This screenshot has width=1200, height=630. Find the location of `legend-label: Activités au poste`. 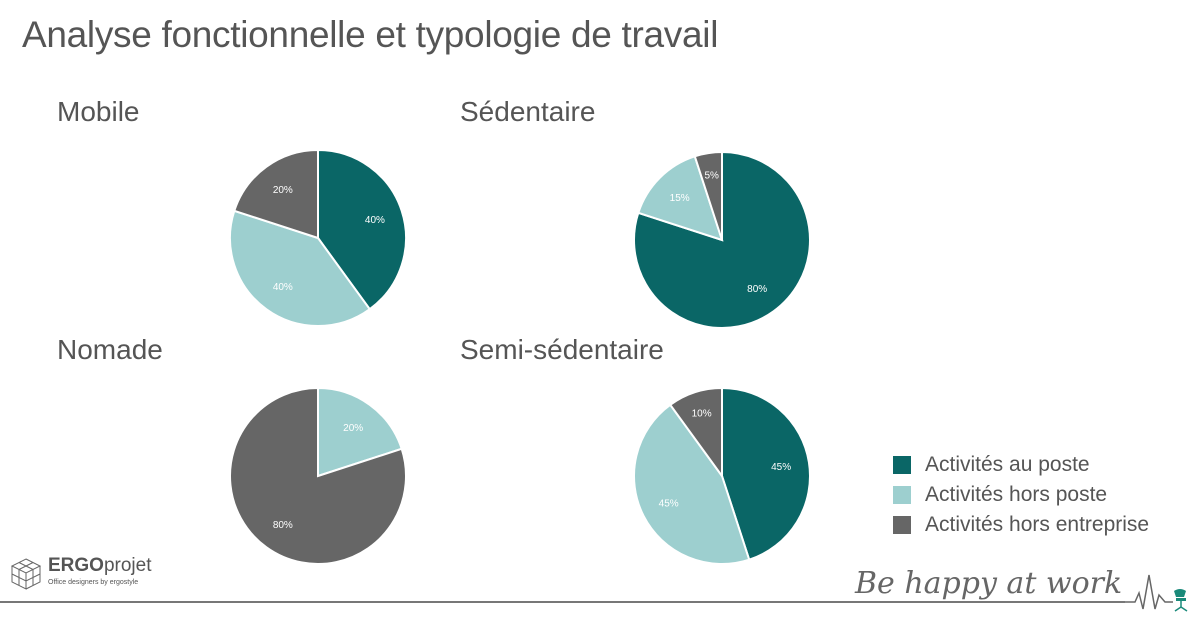

legend-label: Activités au poste is located at coordinates (1007, 464).